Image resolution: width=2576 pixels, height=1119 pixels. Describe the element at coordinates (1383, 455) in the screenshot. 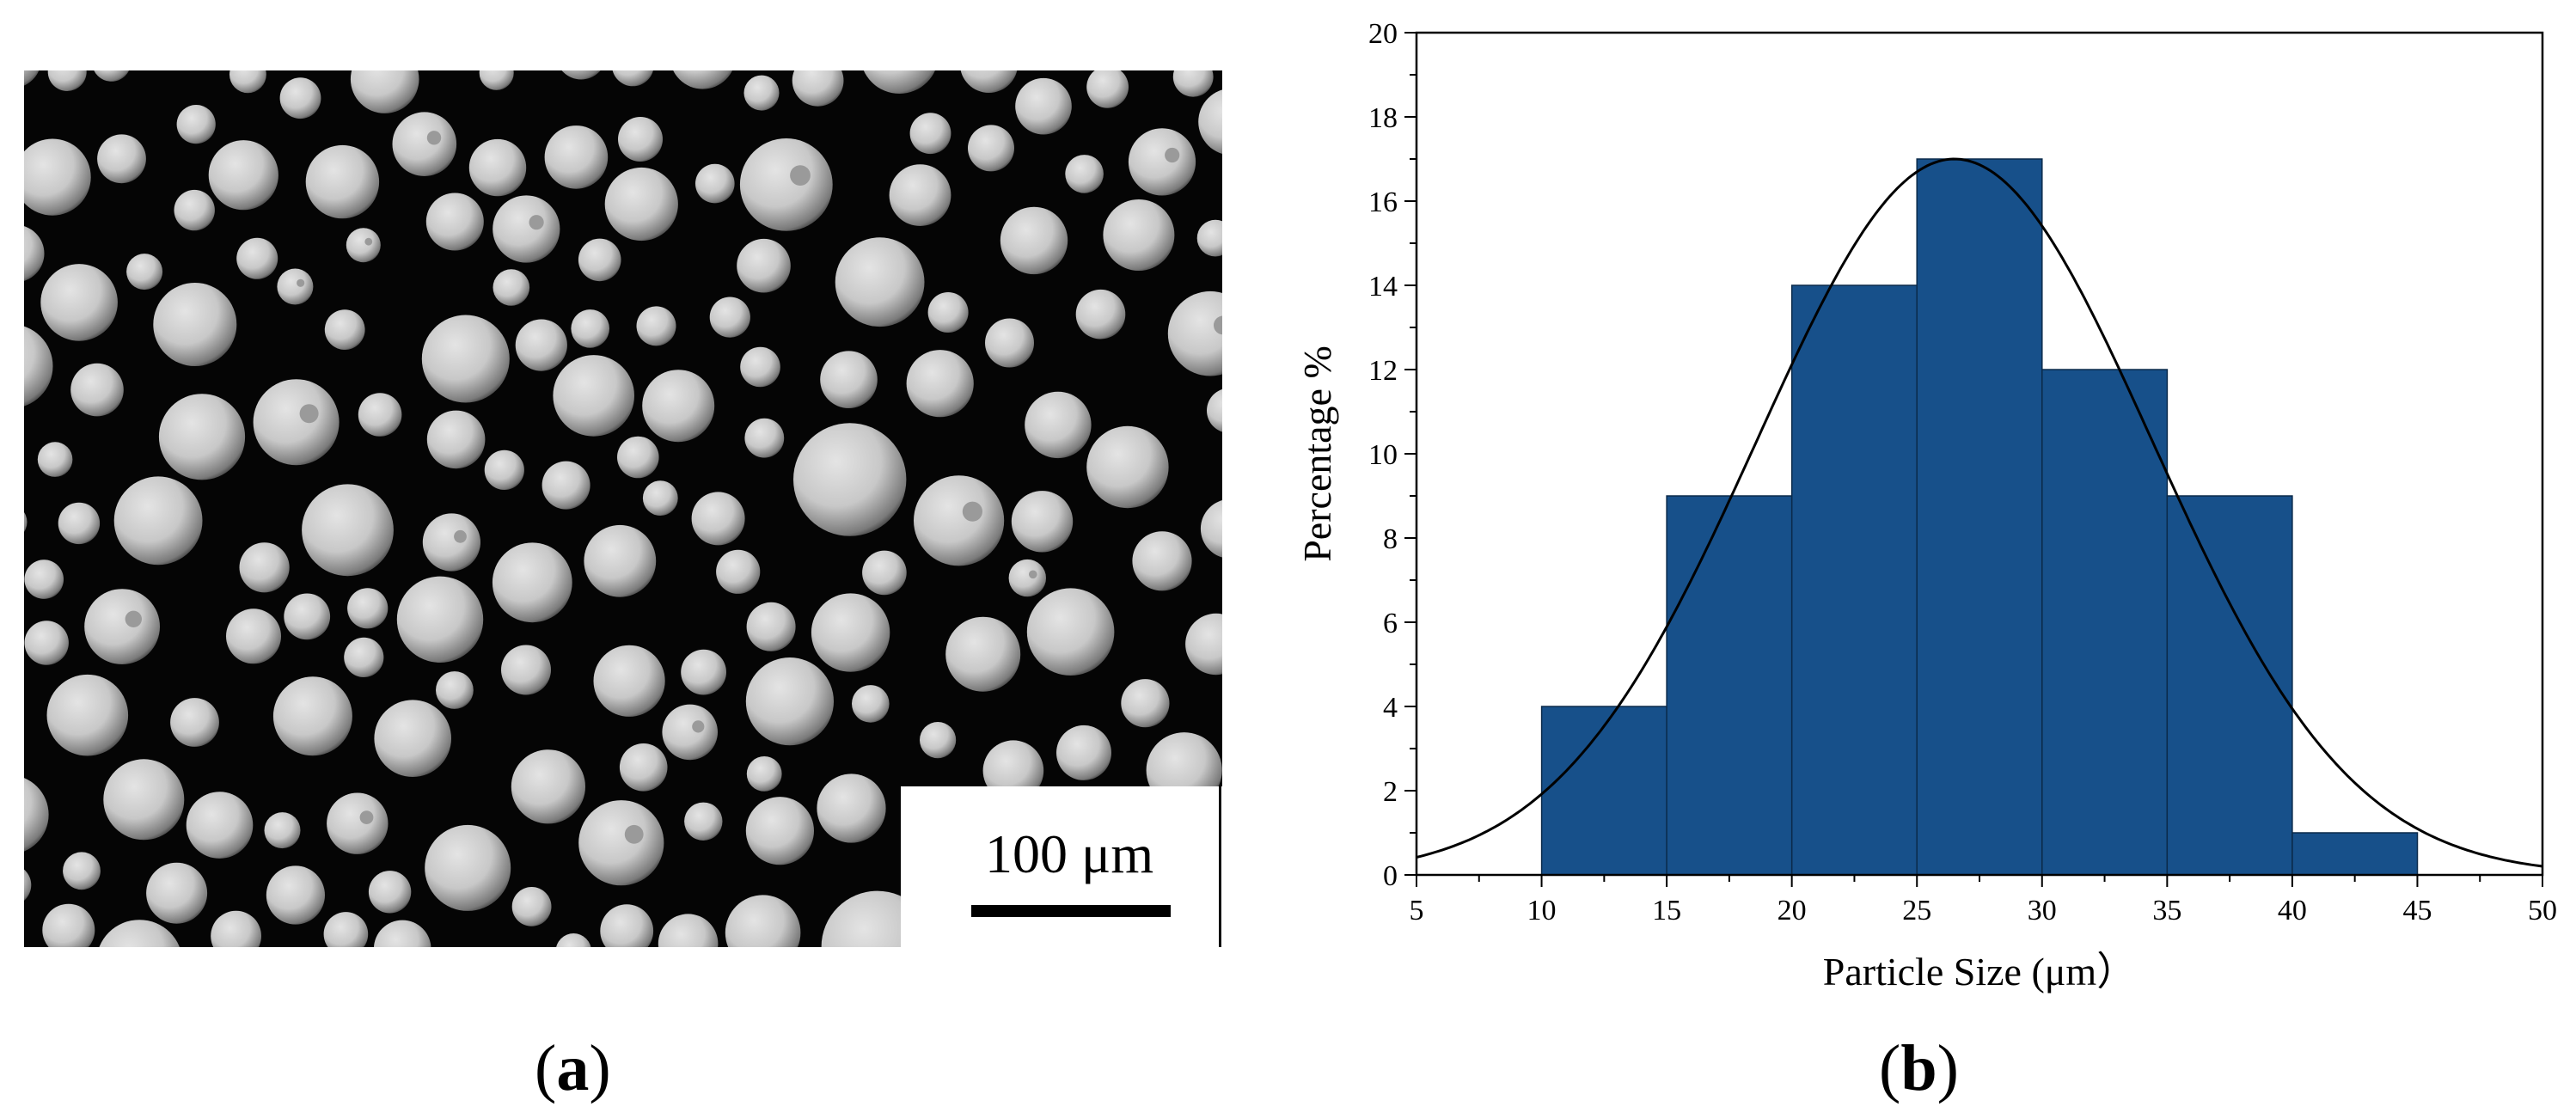

I see `y-tick-label: 10` at that location.